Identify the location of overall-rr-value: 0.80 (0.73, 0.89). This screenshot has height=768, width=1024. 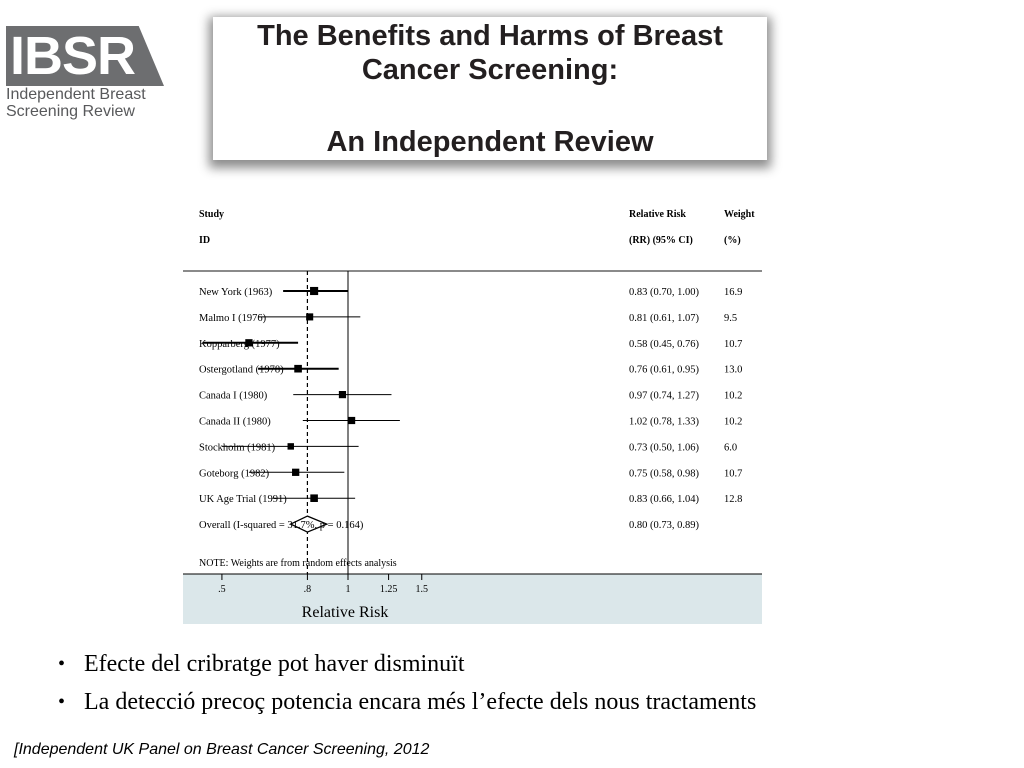
(664, 525).